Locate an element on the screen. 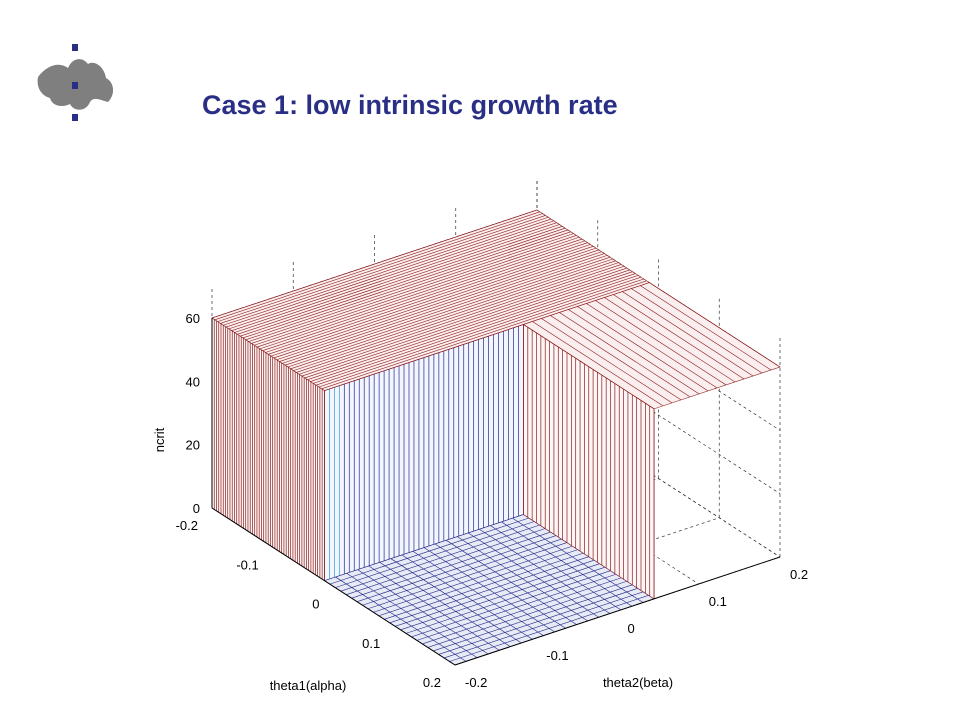  z-tick-label: 0 is located at coordinates (196, 508).